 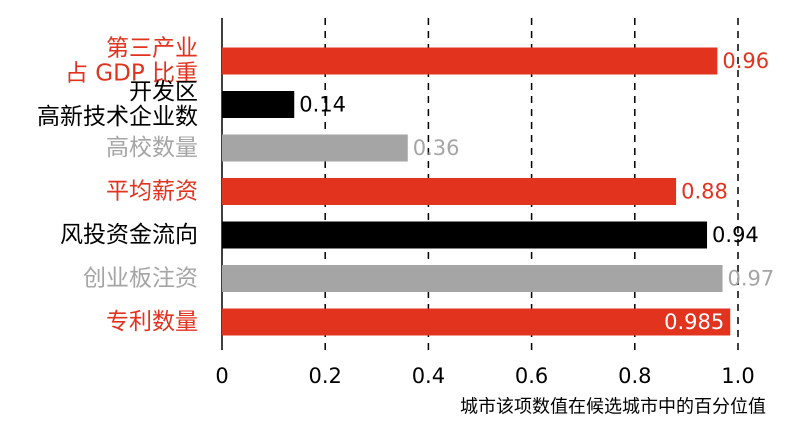 I want to click on x-tick-label: 0, so click(x=221, y=376).